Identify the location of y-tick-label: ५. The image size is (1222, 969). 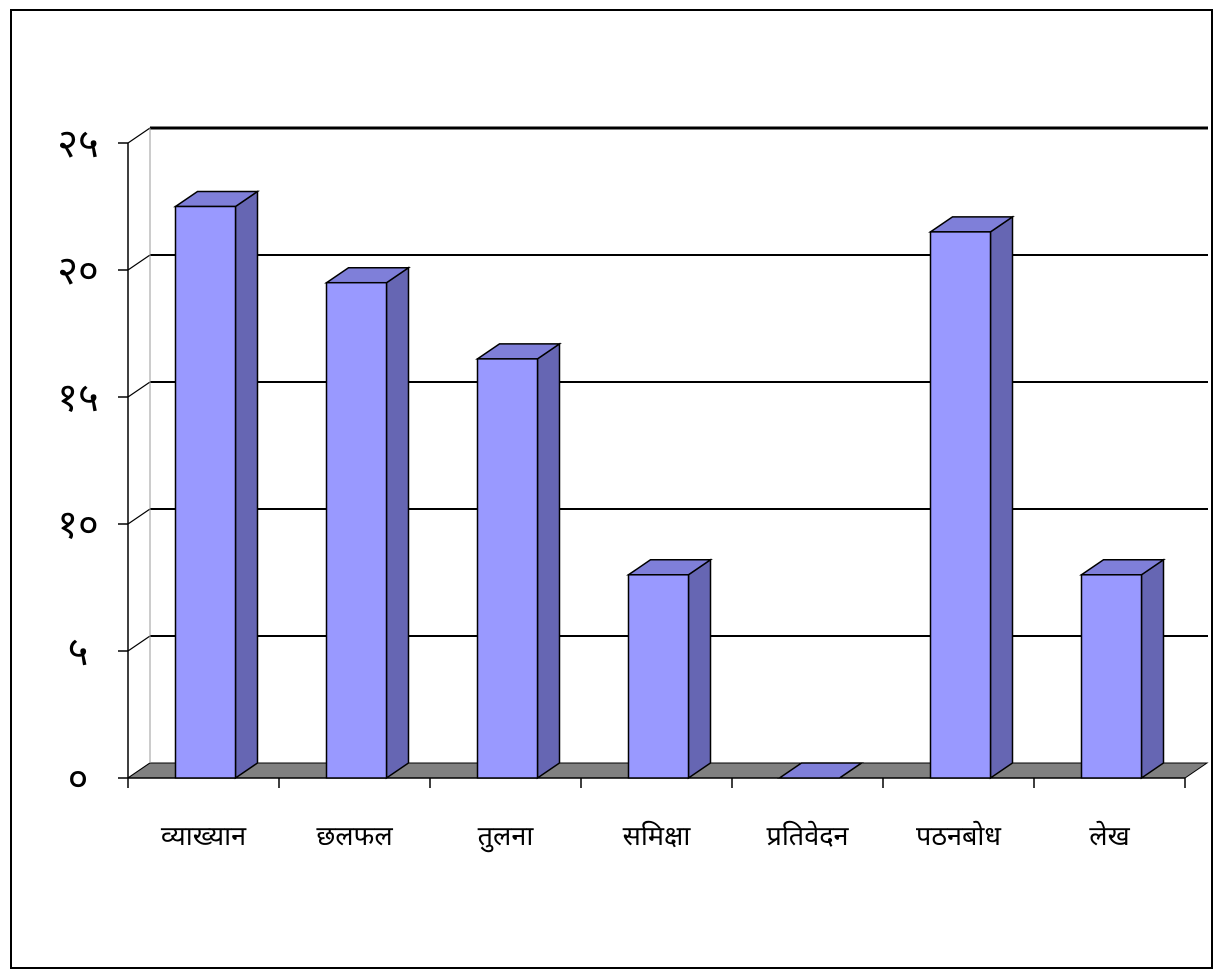
(78, 652).